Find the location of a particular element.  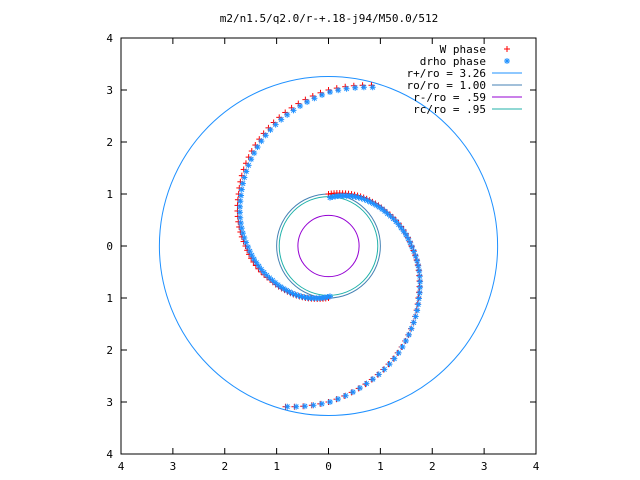

legend-label: drho phase is located at coordinates (453, 61).